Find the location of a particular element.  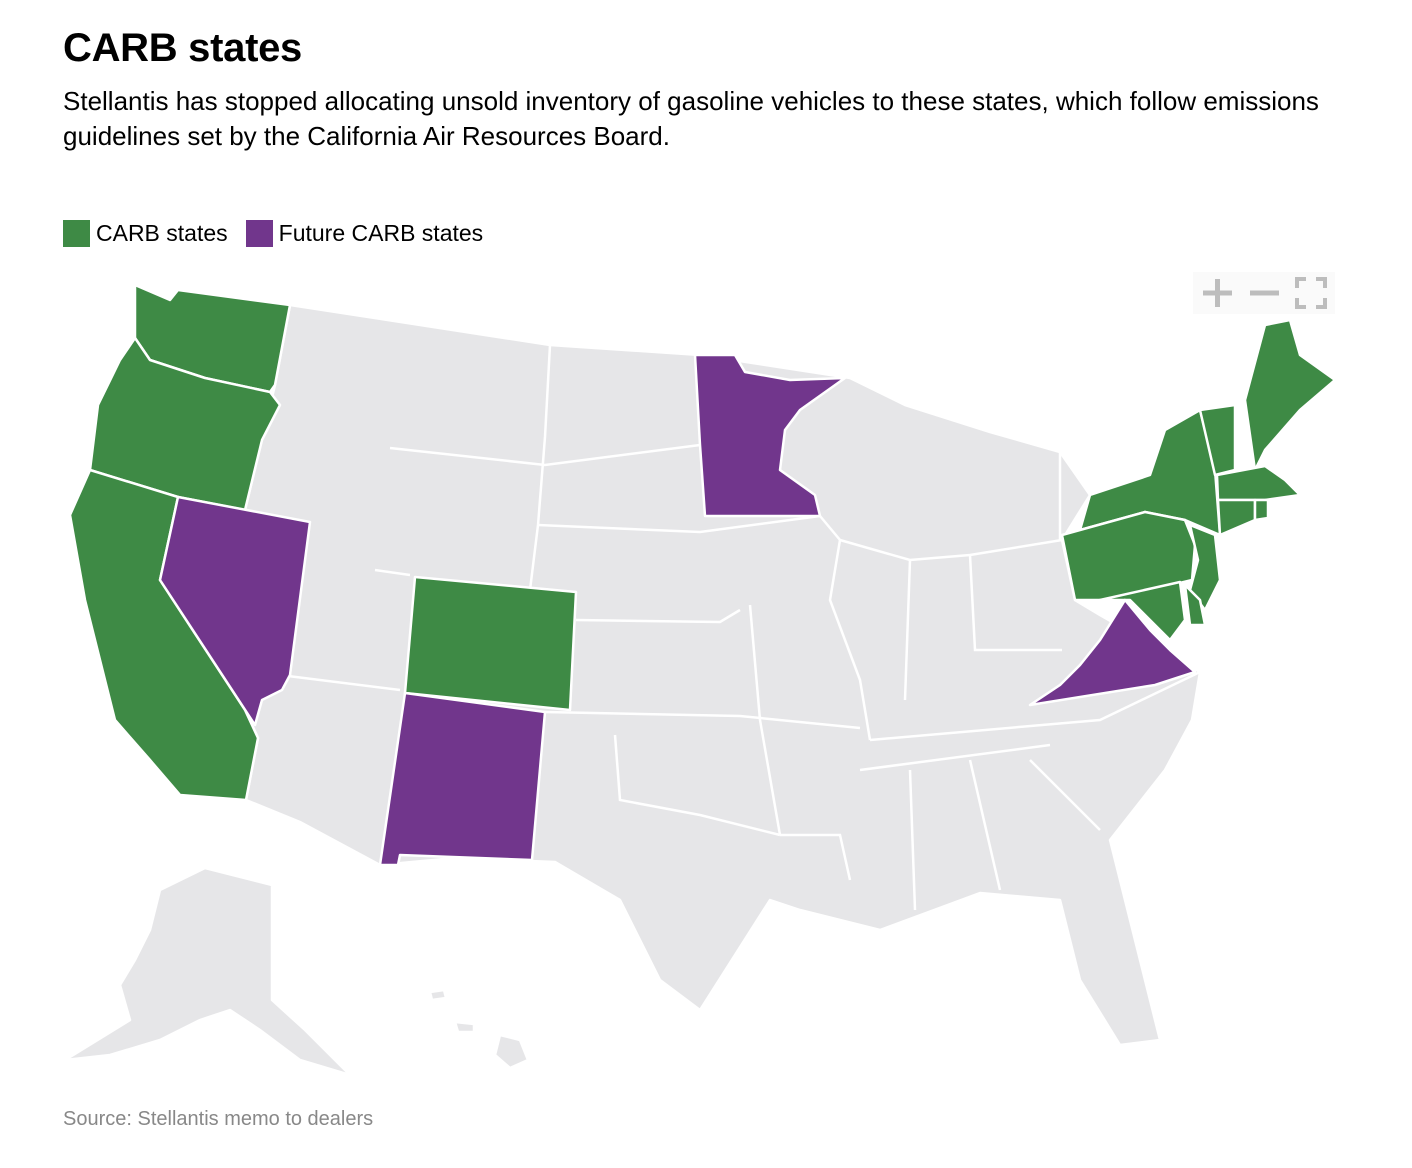

legend-swatch-future is located at coordinates (259, 233).